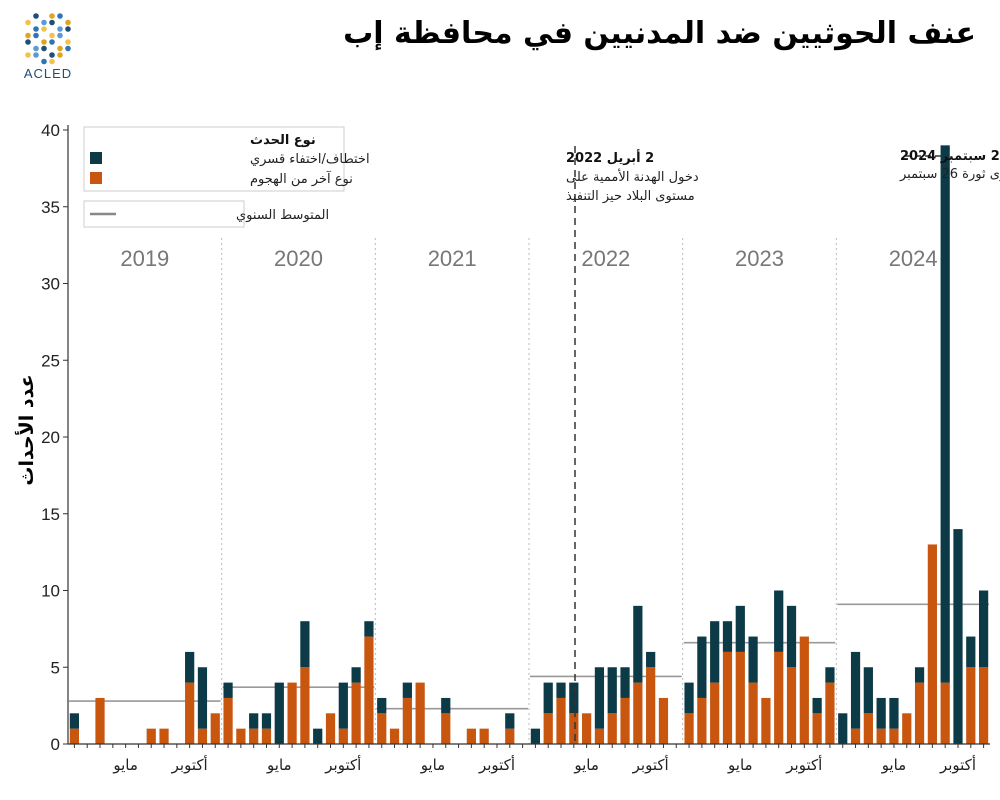 Image resolution: width=1000 pixels, height=800 pixels. I want to click on y-tick-label: 15, so click(50, 514).